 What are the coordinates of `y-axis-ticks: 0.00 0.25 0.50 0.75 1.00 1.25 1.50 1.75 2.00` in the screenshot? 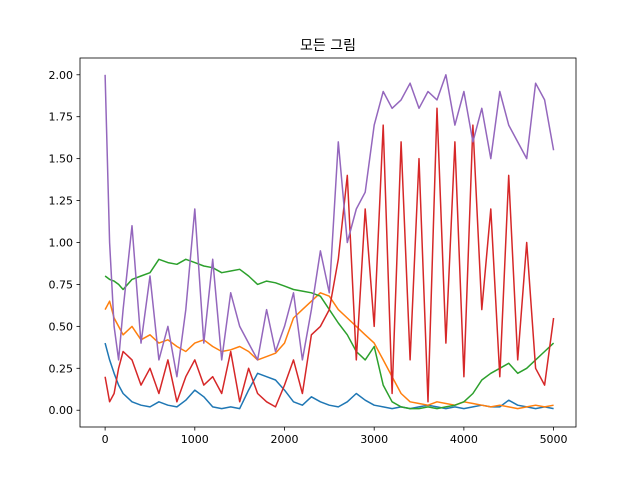 It's located at (64, 243).